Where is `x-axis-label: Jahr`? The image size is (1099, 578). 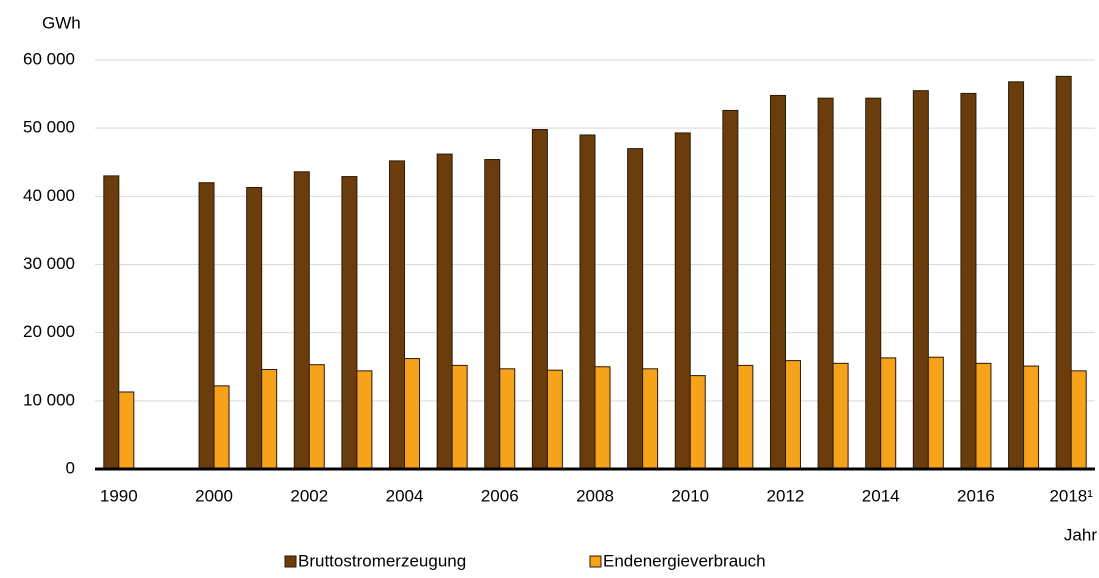
x-axis-label: Jahr is located at coordinates (1080, 534).